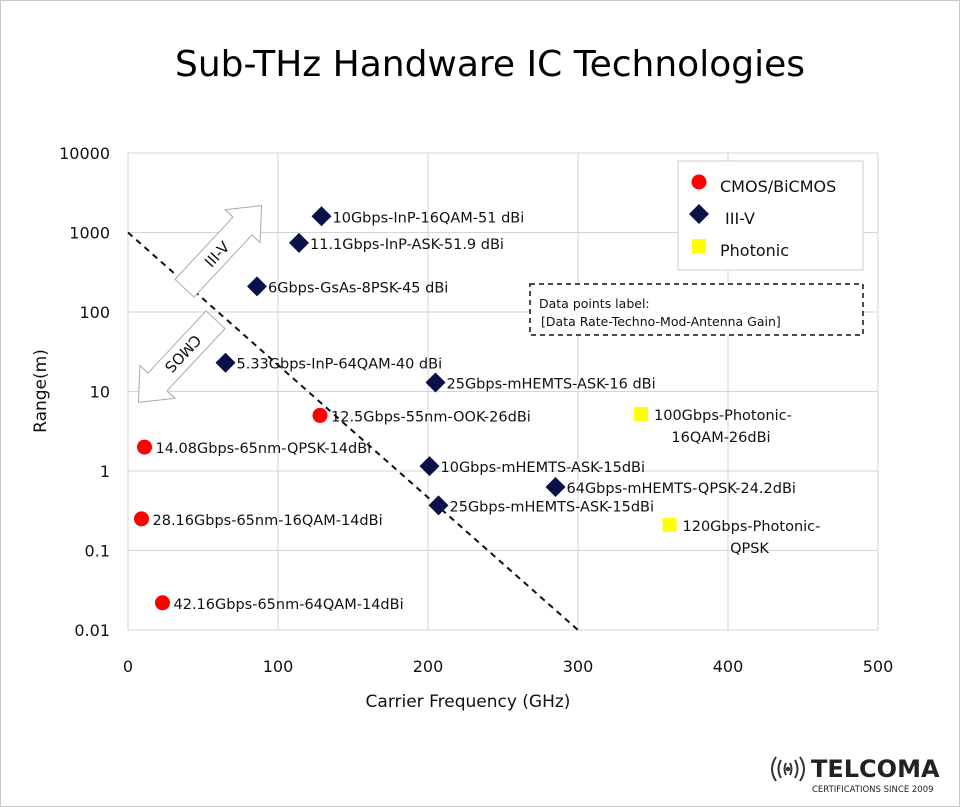 The width and height of the screenshot is (960, 807). I want to click on data-label: 10Gbps-InP-16QAM-51 dBi, so click(429, 218).